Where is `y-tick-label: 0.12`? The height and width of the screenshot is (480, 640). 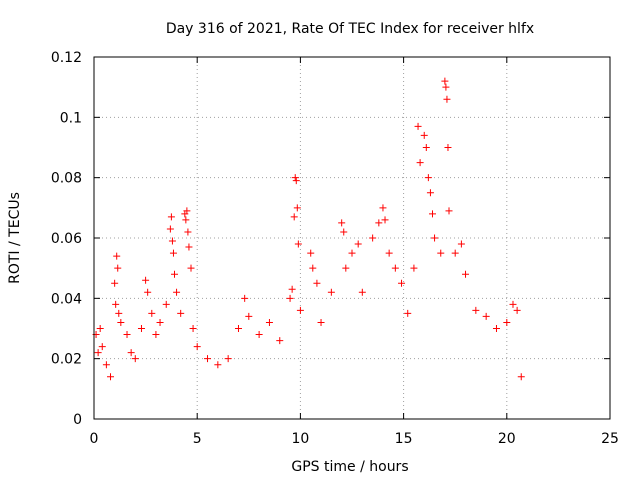
y-tick-label: 0.12 is located at coordinates (66, 58).